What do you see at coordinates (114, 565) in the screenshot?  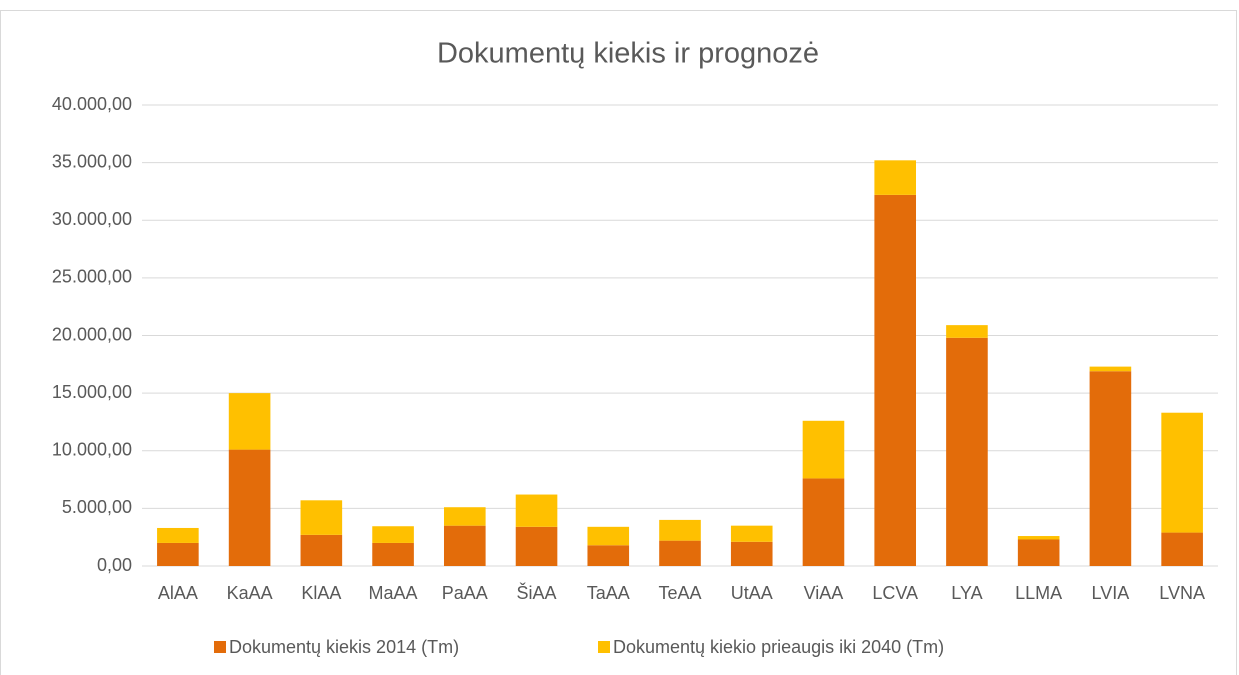 I see `y-tick-label: 0,00` at bounding box center [114, 565].